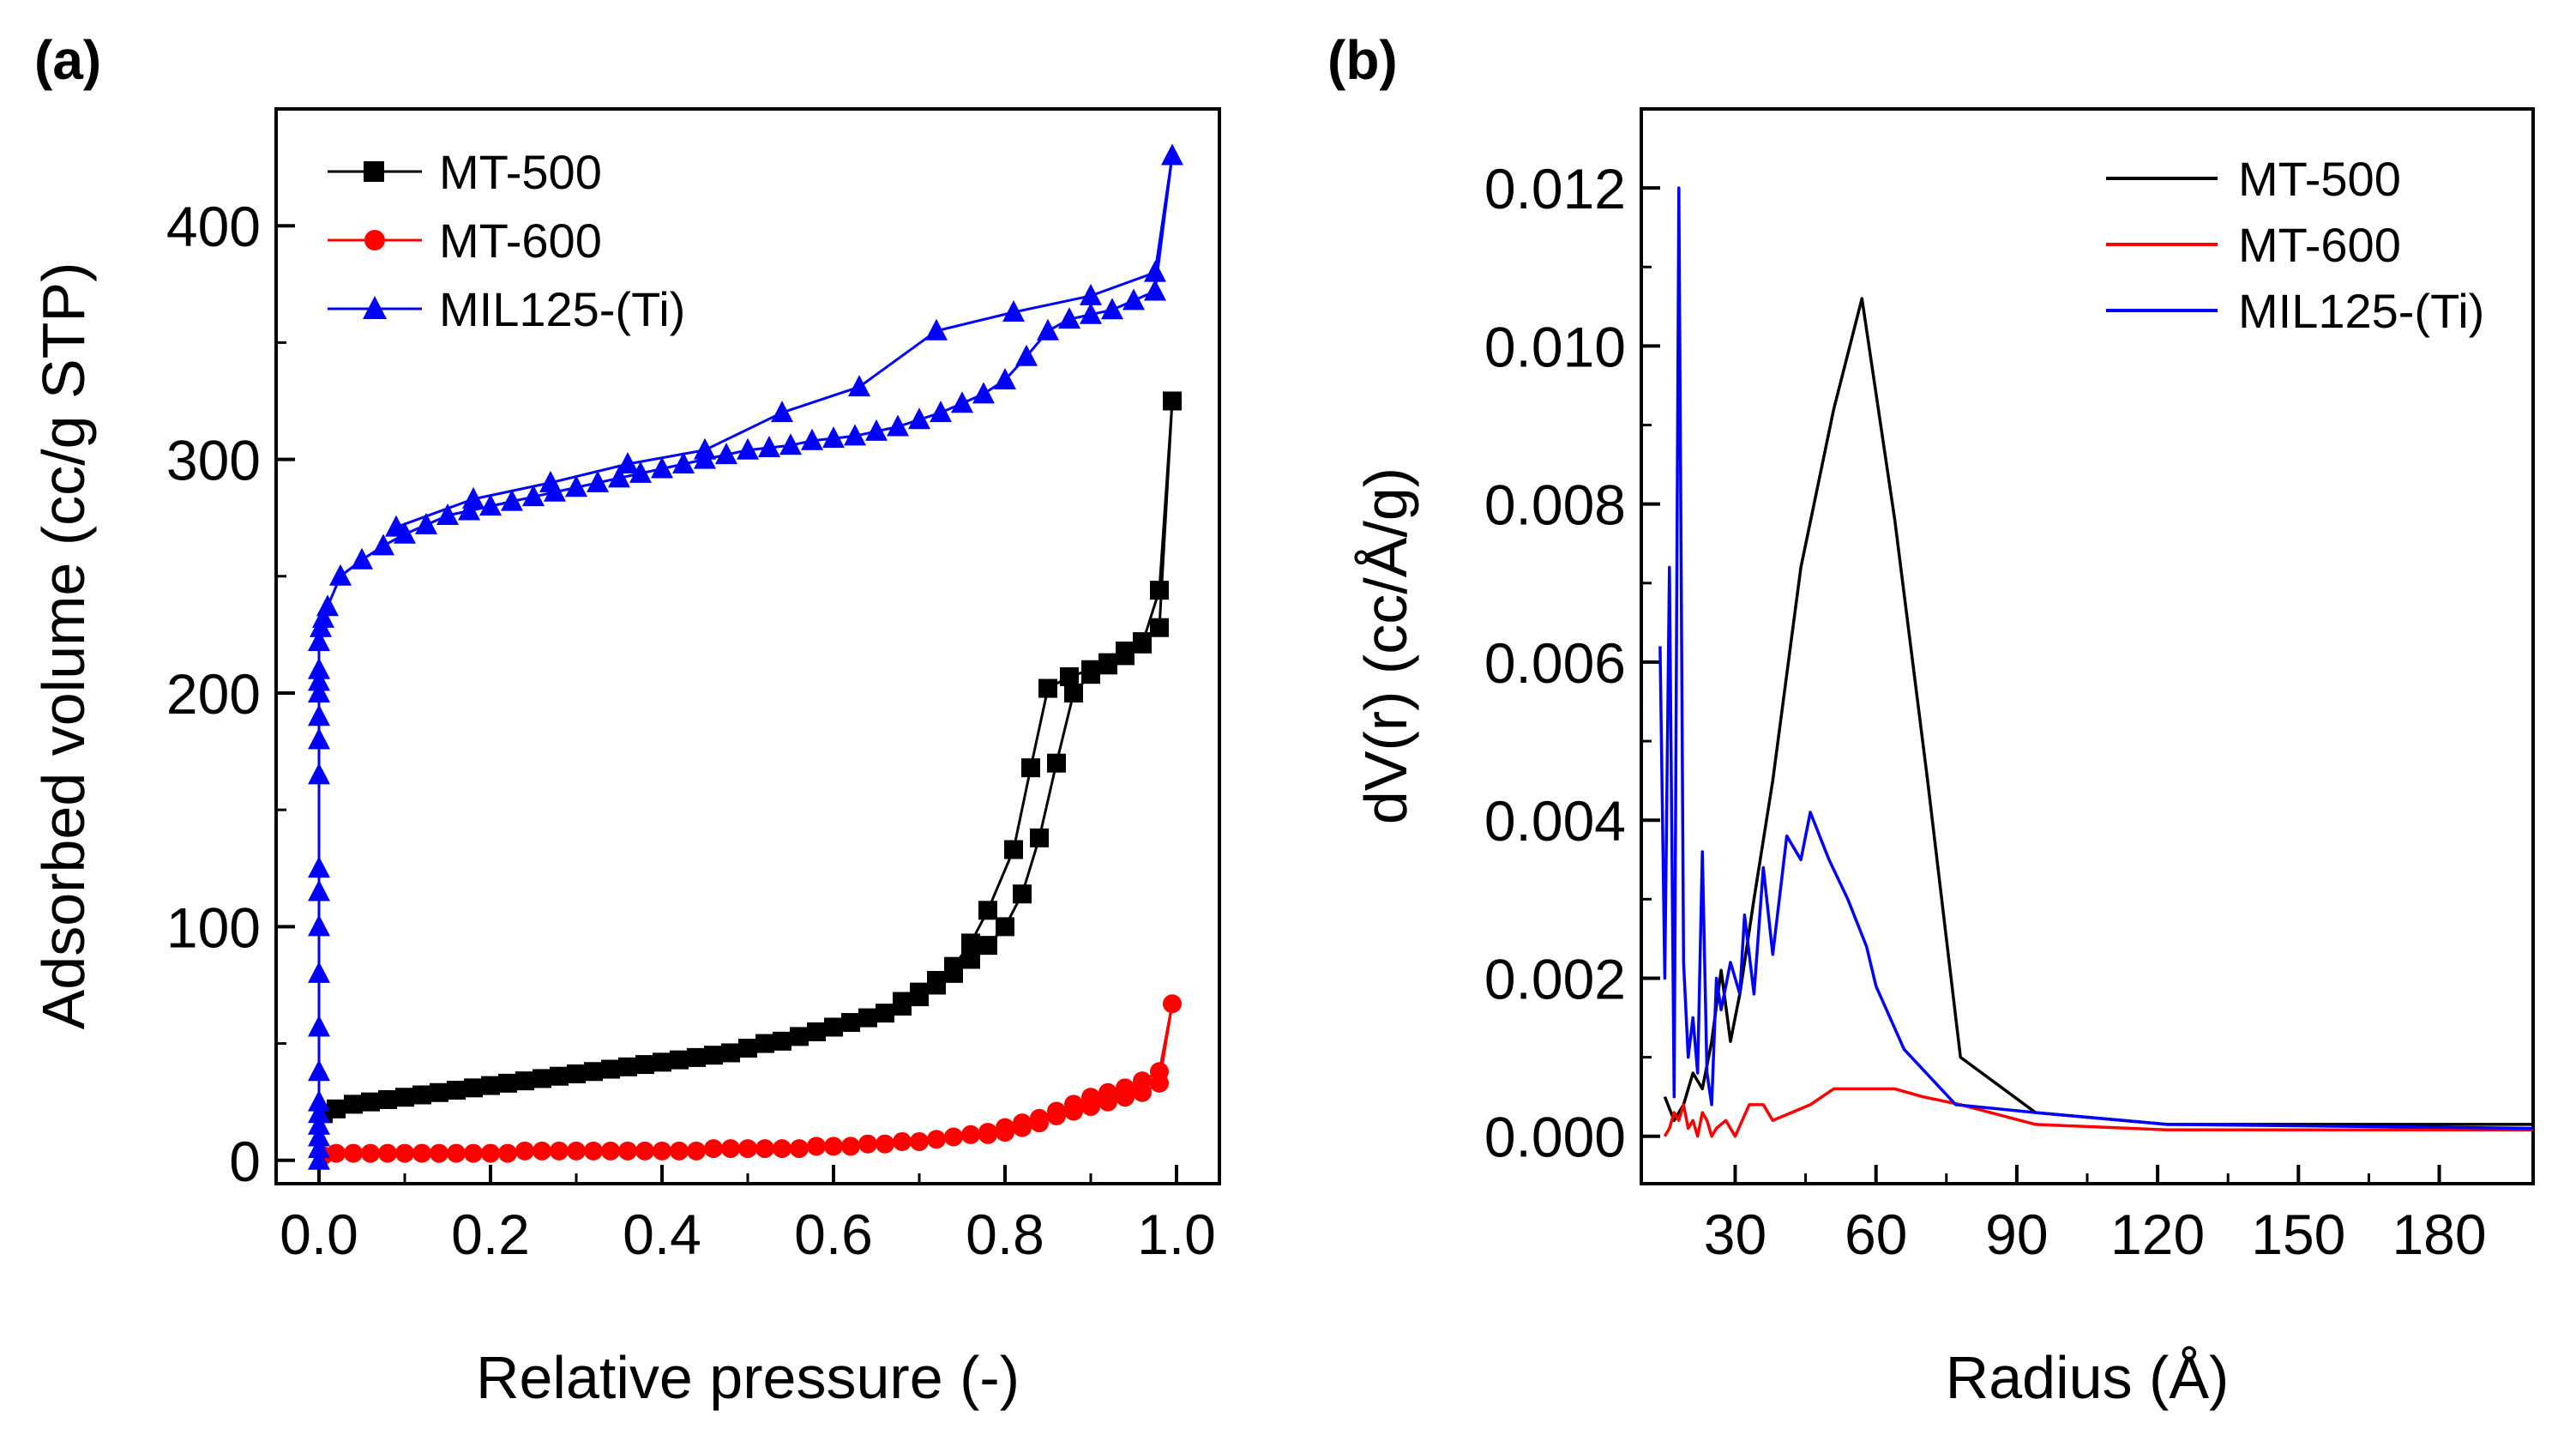 The width and height of the screenshot is (2576, 1435). Describe the element at coordinates (375, 307) in the screenshot. I see `legend-marker-mil125-a` at that location.